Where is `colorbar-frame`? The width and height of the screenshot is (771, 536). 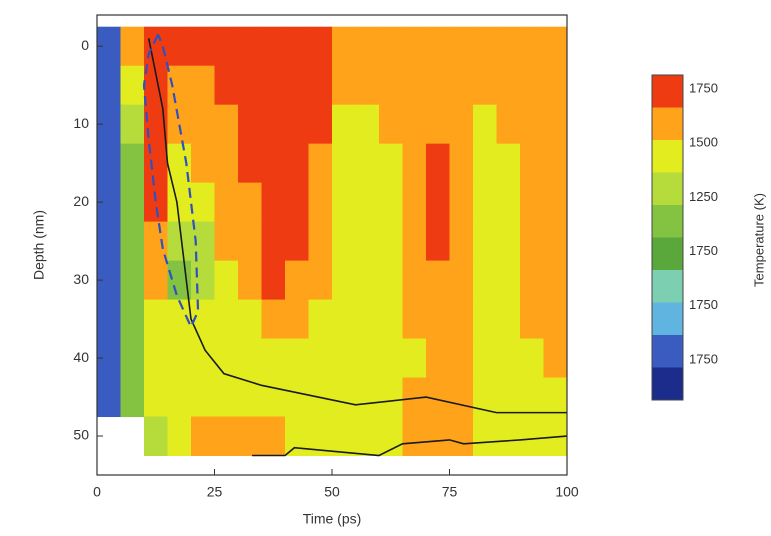
colorbar-frame is located at coordinates (667, 237).